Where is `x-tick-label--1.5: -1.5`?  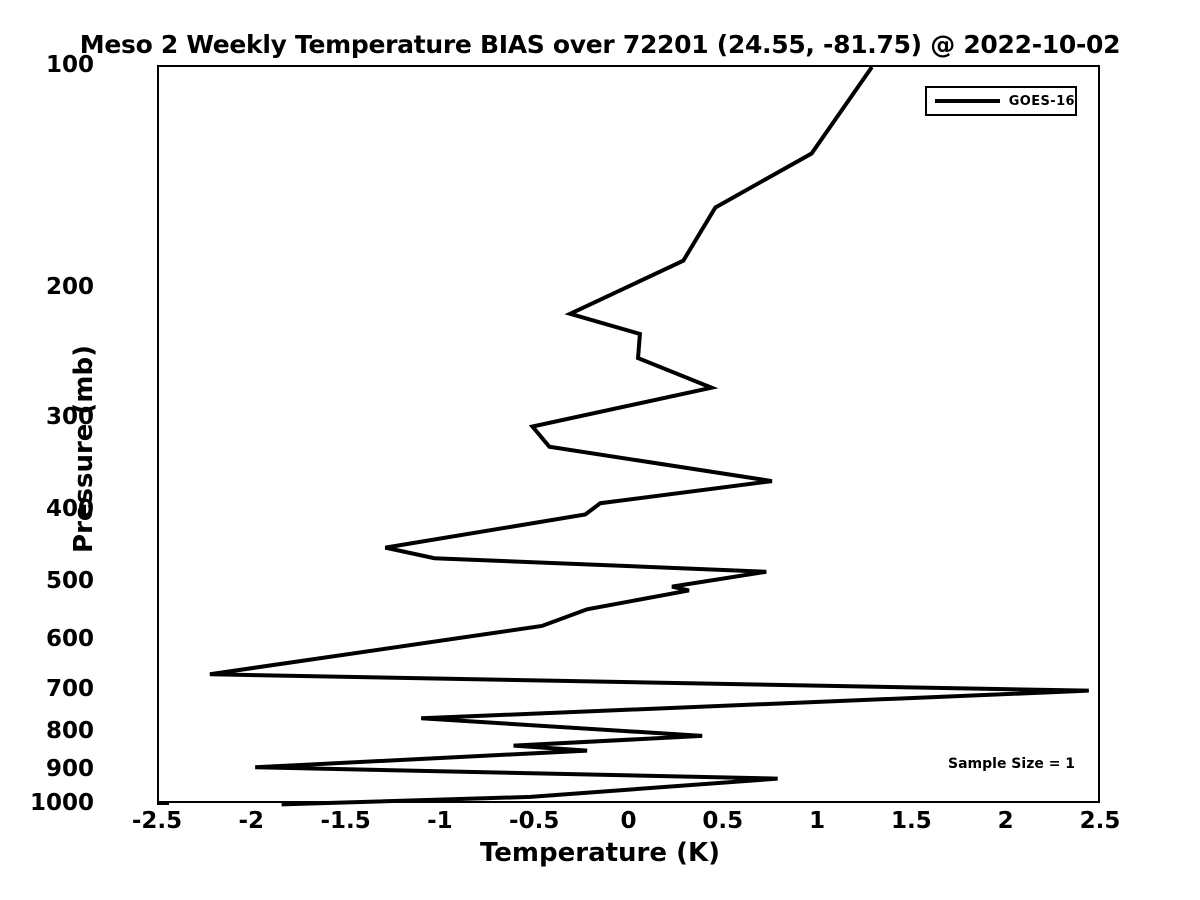 x-tick-label--1.5: -1.5 is located at coordinates (345, 821).